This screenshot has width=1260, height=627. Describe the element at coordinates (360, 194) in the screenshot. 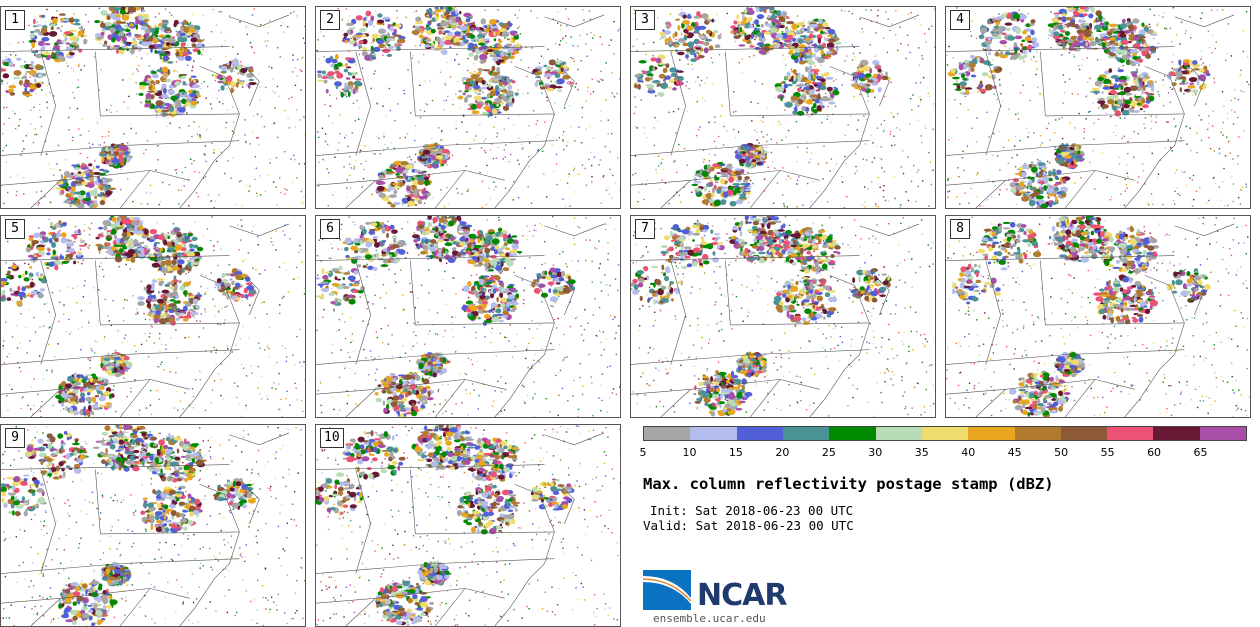

I see `state-boundary` at that location.